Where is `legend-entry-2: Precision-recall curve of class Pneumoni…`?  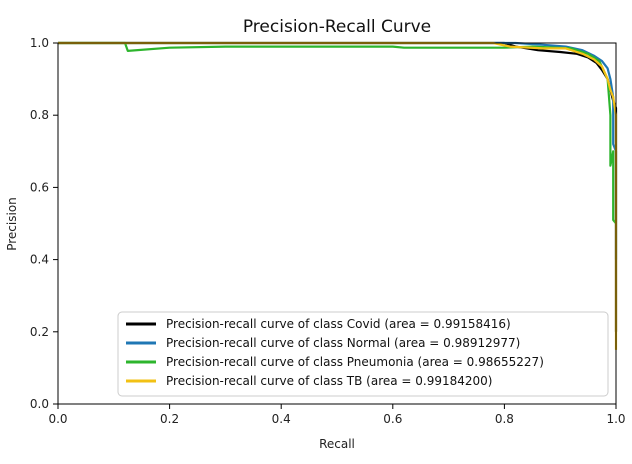 legend-entry-2: Precision-recall curve of class Pneumoni… is located at coordinates (355, 362).